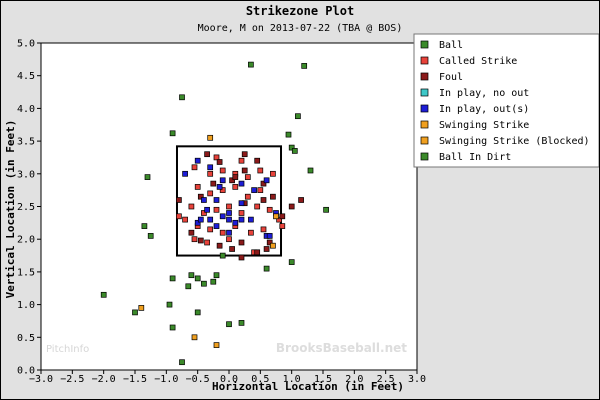  What do you see at coordinates (451, 45) in the screenshot?
I see `legend-label: Ball` at bounding box center [451, 45].